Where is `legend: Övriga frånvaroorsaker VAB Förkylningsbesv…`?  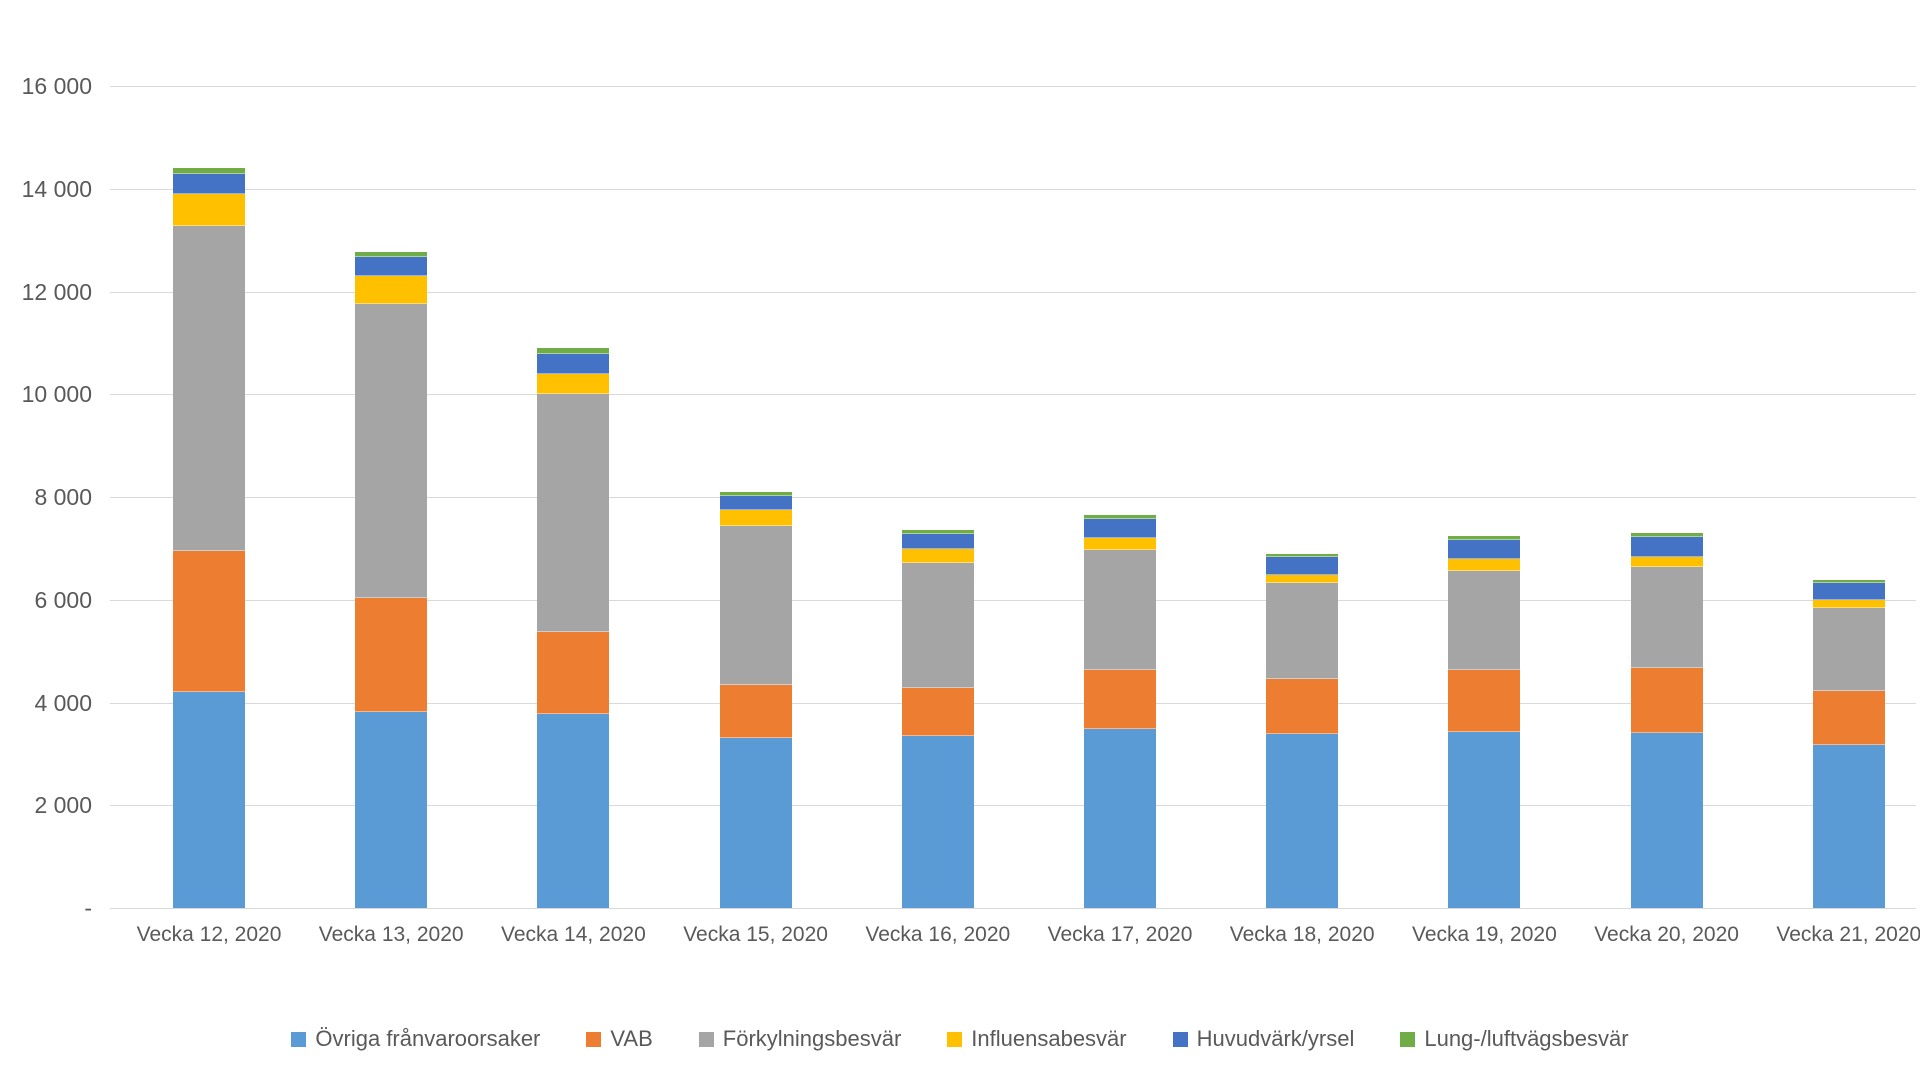
legend: Övriga frånvaroorsaker VAB Förkylningsbesv… is located at coordinates (960, 1039).